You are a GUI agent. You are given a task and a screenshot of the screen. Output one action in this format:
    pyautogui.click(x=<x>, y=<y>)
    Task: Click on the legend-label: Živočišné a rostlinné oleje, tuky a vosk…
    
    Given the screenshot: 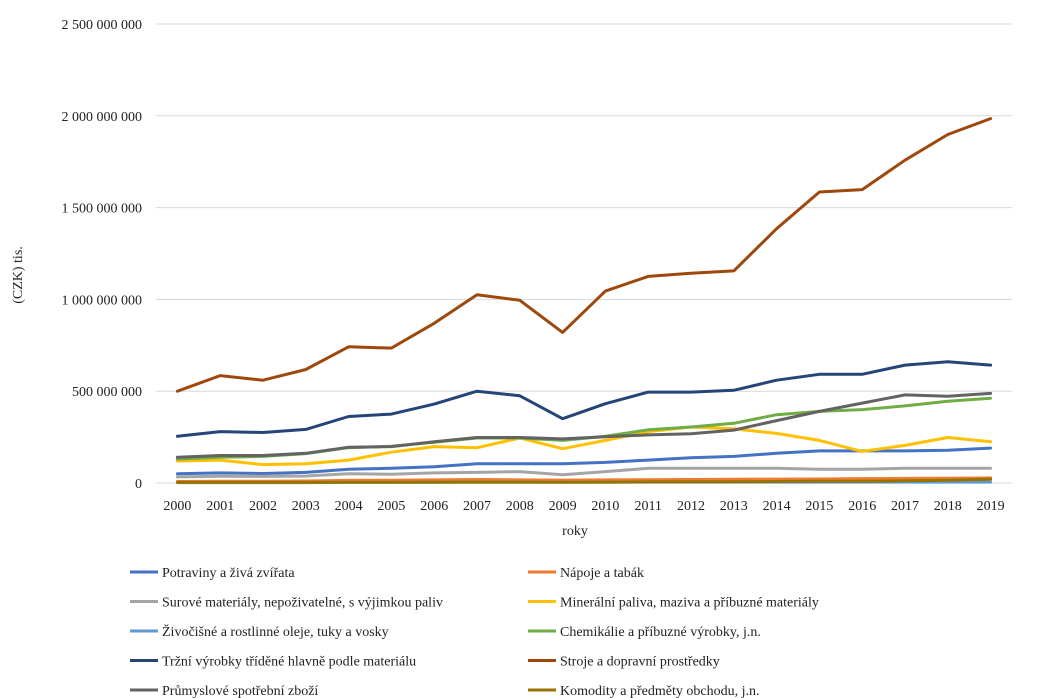 What is the action you would take?
    pyautogui.click(x=275, y=631)
    